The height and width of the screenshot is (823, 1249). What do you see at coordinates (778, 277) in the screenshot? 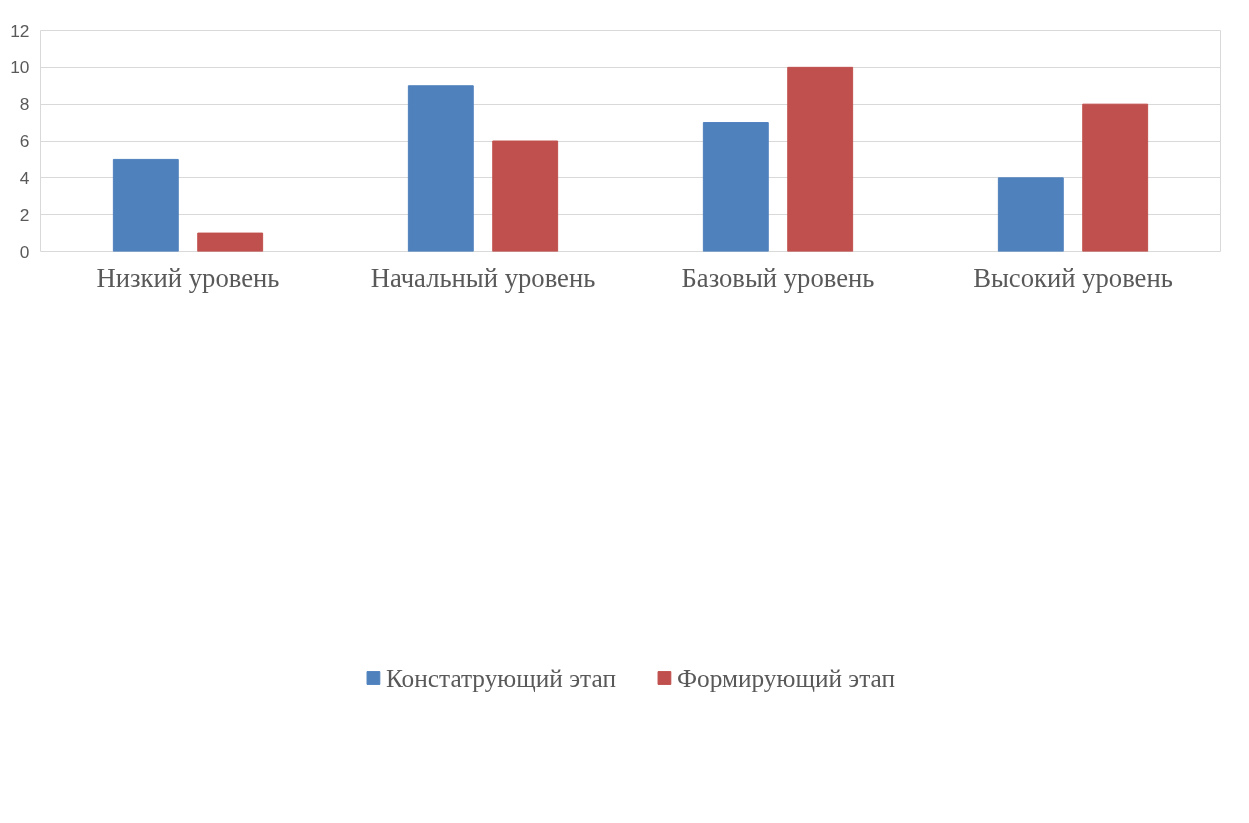
I see `x-tick-label: Базовый уровень` at bounding box center [778, 277].